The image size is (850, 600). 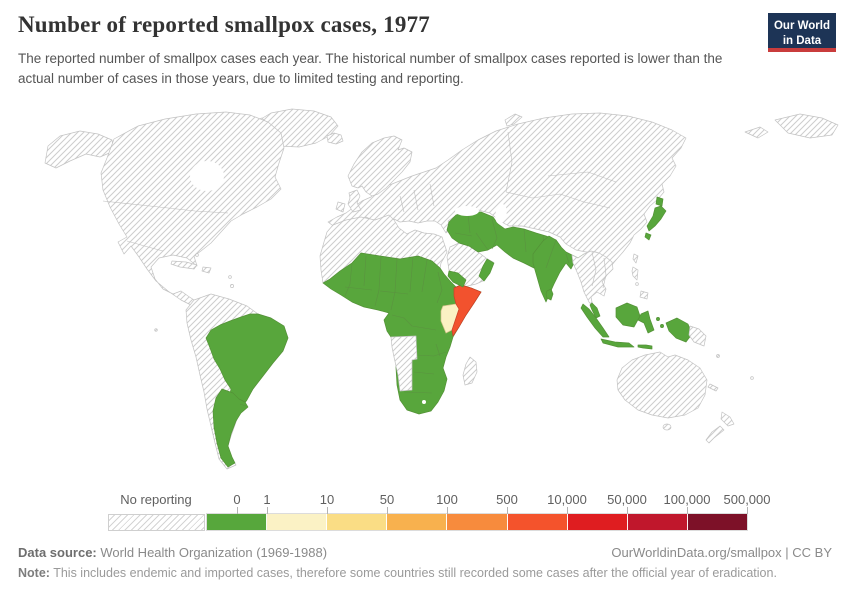 What do you see at coordinates (466, 310) in the screenshot?
I see `country-somalia` at bounding box center [466, 310].